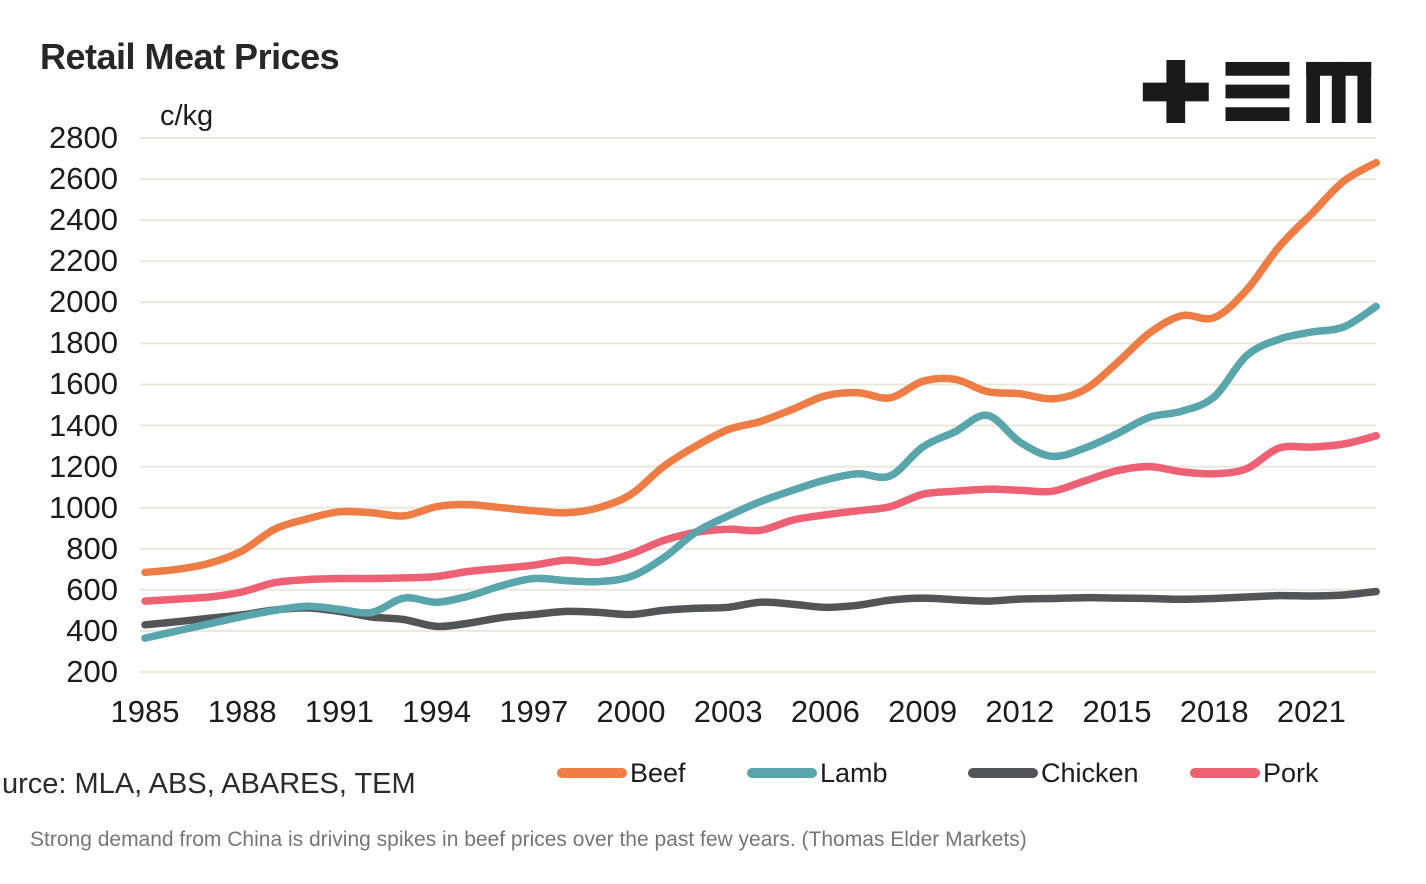 The height and width of the screenshot is (884, 1426). Describe the element at coordinates (923, 711) in the screenshot. I see `x-tick-label-2009: 2009` at that location.